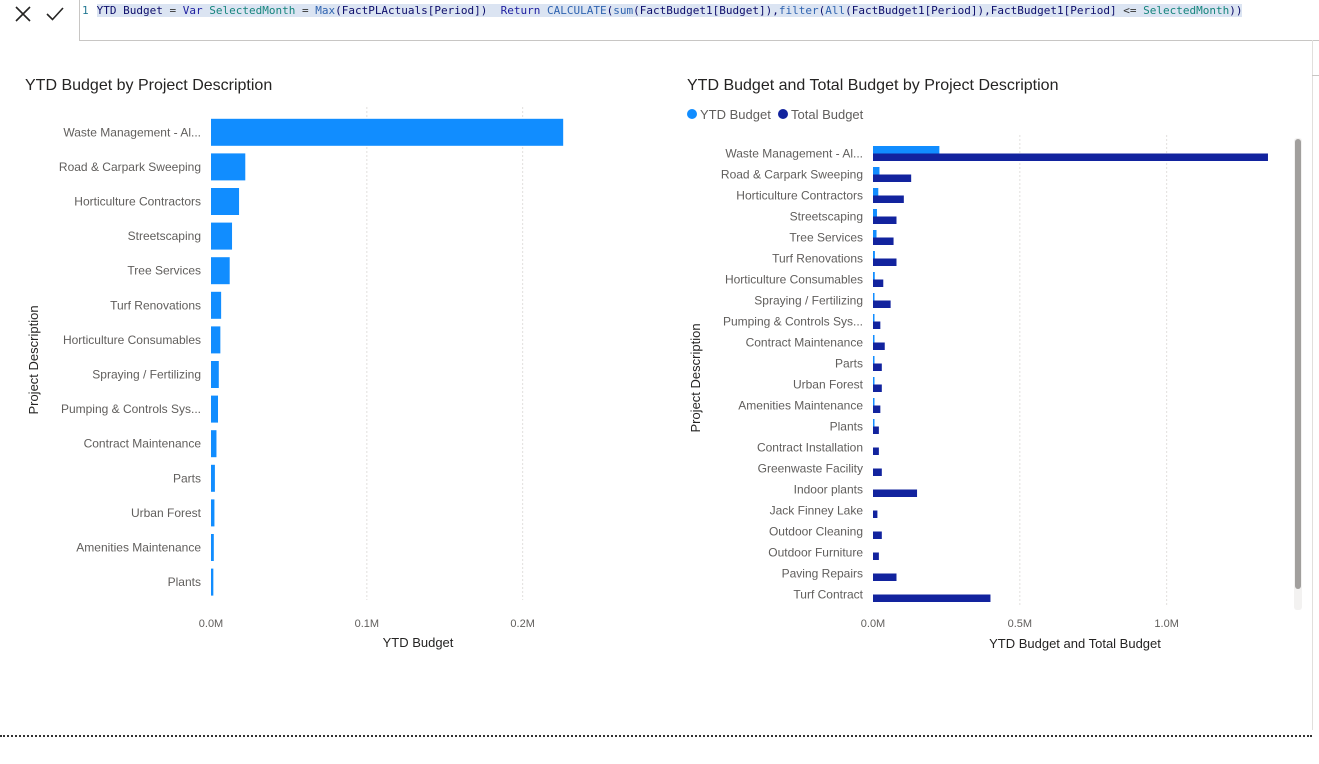 The width and height of the screenshot is (1319, 764). Describe the element at coordinates (656, 736) in the screenshot. I see `page-bottom-border` at that location.